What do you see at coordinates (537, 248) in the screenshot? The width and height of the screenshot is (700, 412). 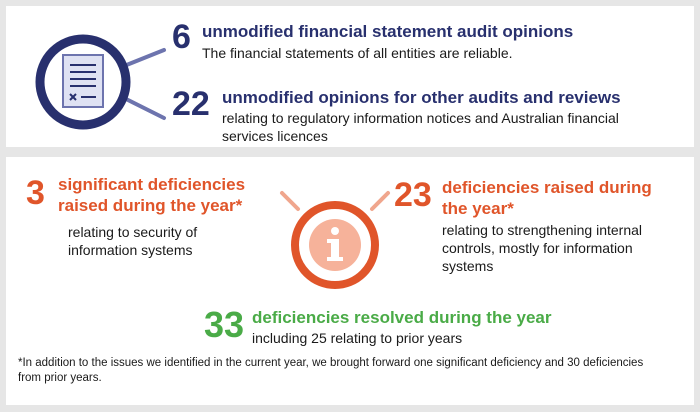 I see `deficiencies-raised-description-line2: controls, mostly for information` at bounding box center [537, 248].